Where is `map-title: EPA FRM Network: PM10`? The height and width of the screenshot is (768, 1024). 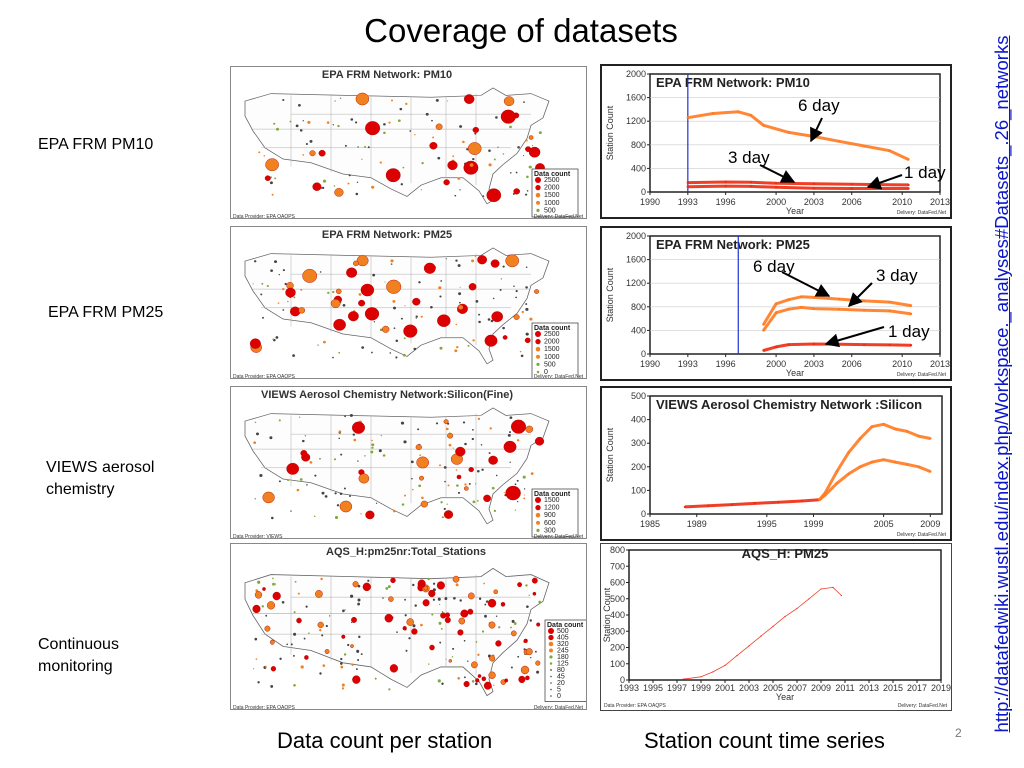
map-title: EPA FRM Network: PM10 is located at coordinates (387, 75).